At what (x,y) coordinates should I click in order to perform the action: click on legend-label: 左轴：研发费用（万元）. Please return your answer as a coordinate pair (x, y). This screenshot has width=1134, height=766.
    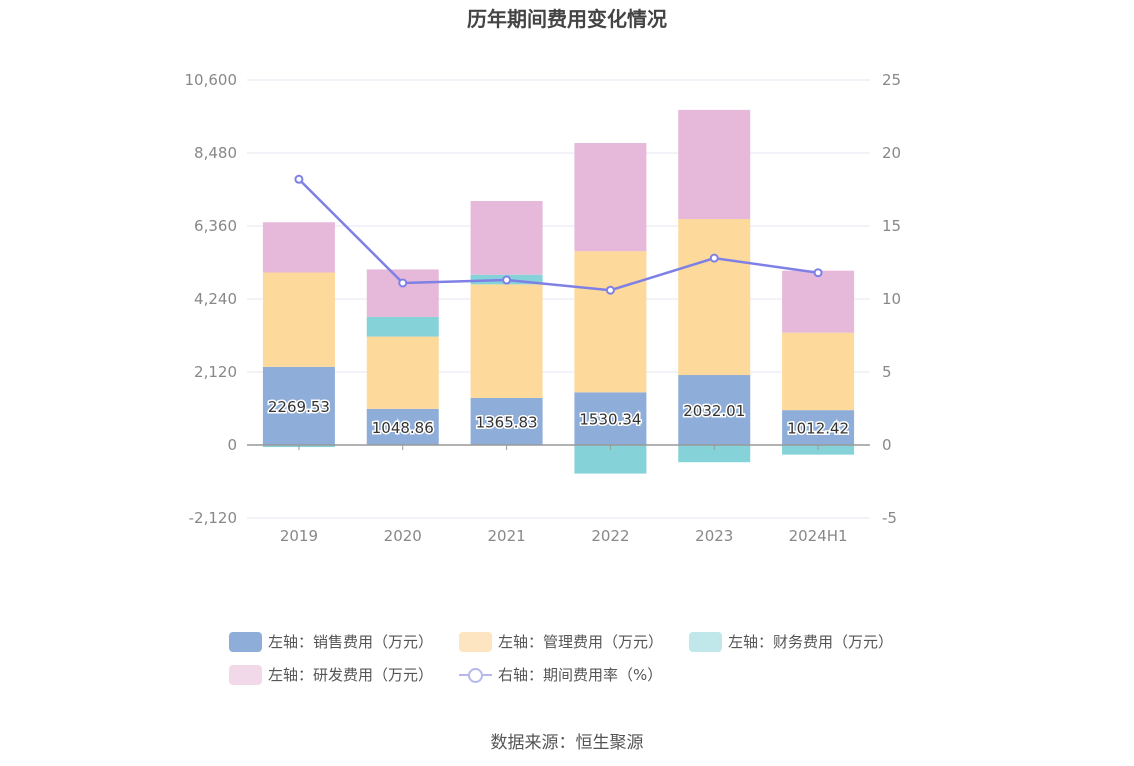
    Looking at the image, I should click on (351, 675).